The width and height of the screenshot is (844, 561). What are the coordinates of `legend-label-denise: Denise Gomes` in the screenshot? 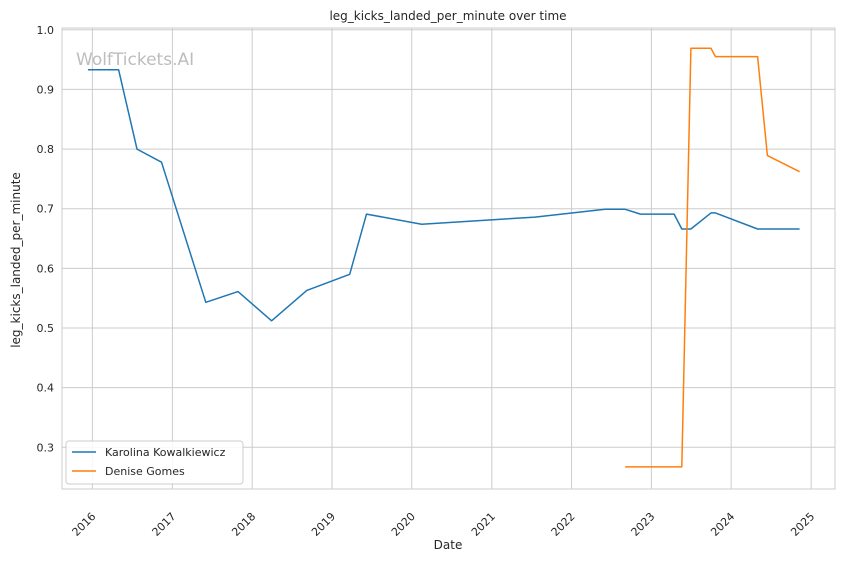 It's located at (145, 471).